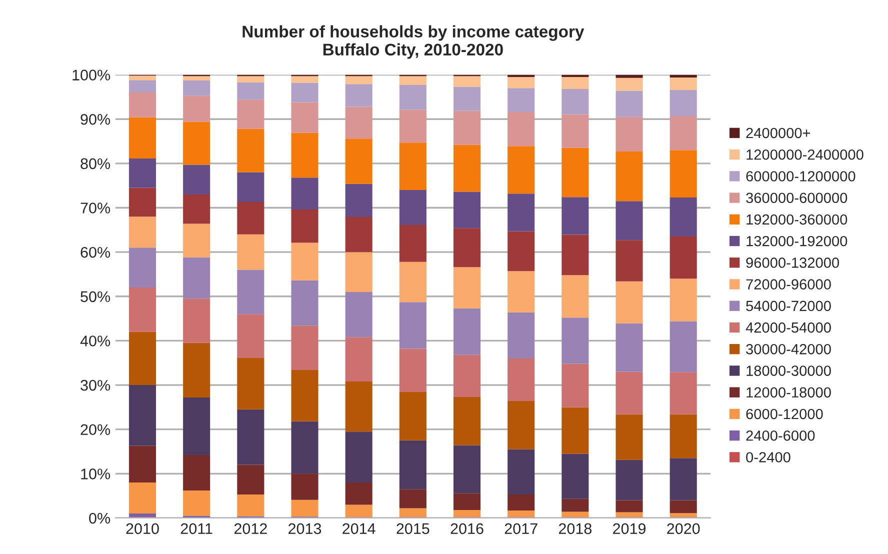 This screenshot has width=888, height=554. Describe the element at coordinates (797, 241) in the screenshot. I see `legend-label: 132000-192000` at that location.